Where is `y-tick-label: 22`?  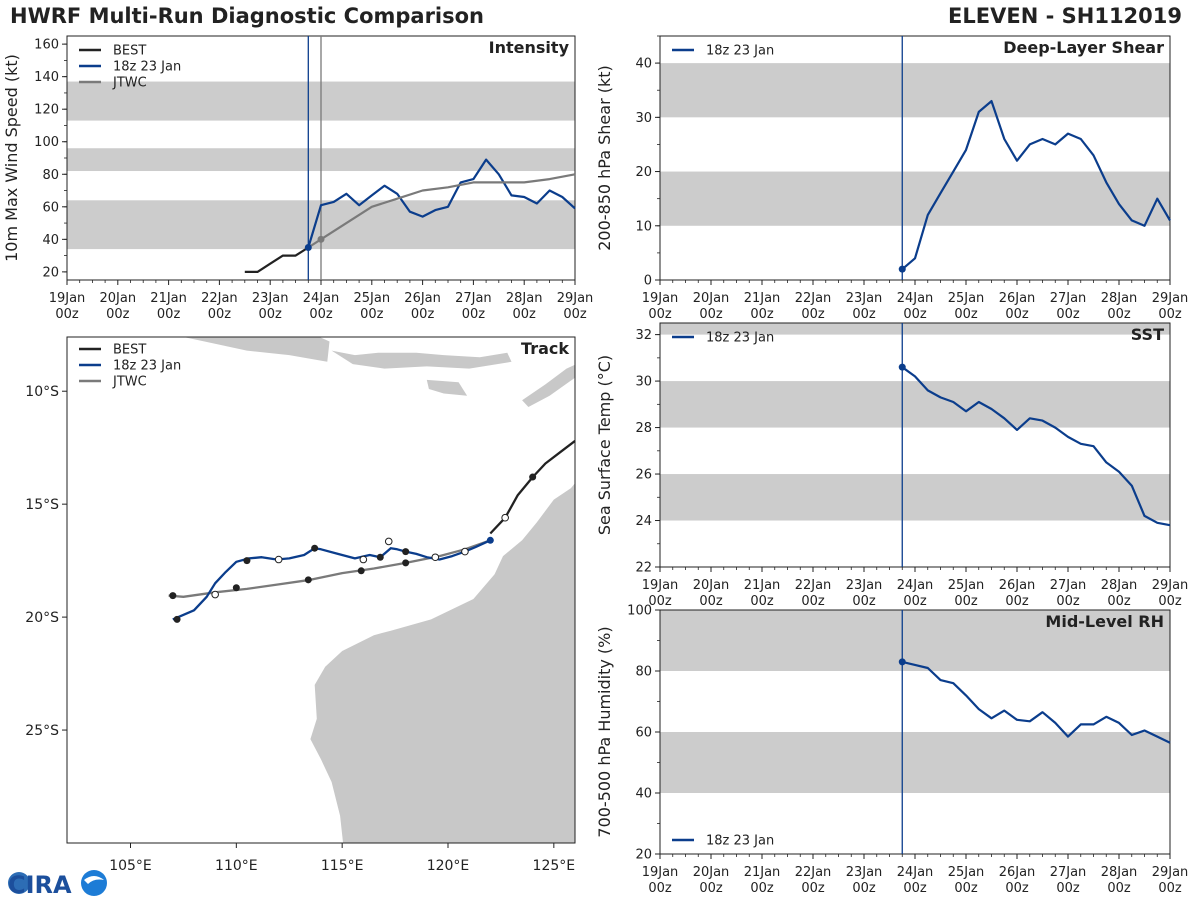
y-tick-label: 22 is located at coordinates (643, 568).